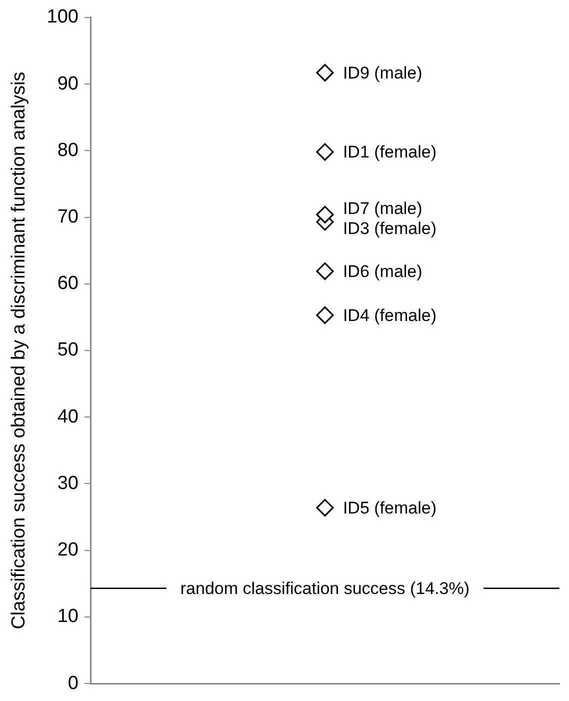 The height and width of the screenshot is (701, 569). Describe the element at coordinates (382, 208) in the screenshot. I see `series-label: ID7 (male)` at that location.